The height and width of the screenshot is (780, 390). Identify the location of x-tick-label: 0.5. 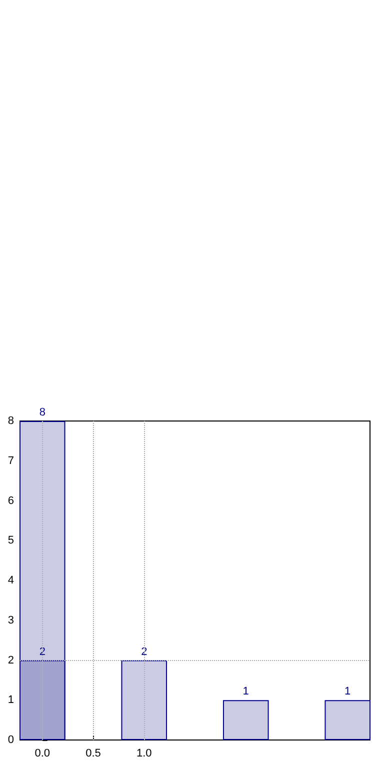
(93, 754).